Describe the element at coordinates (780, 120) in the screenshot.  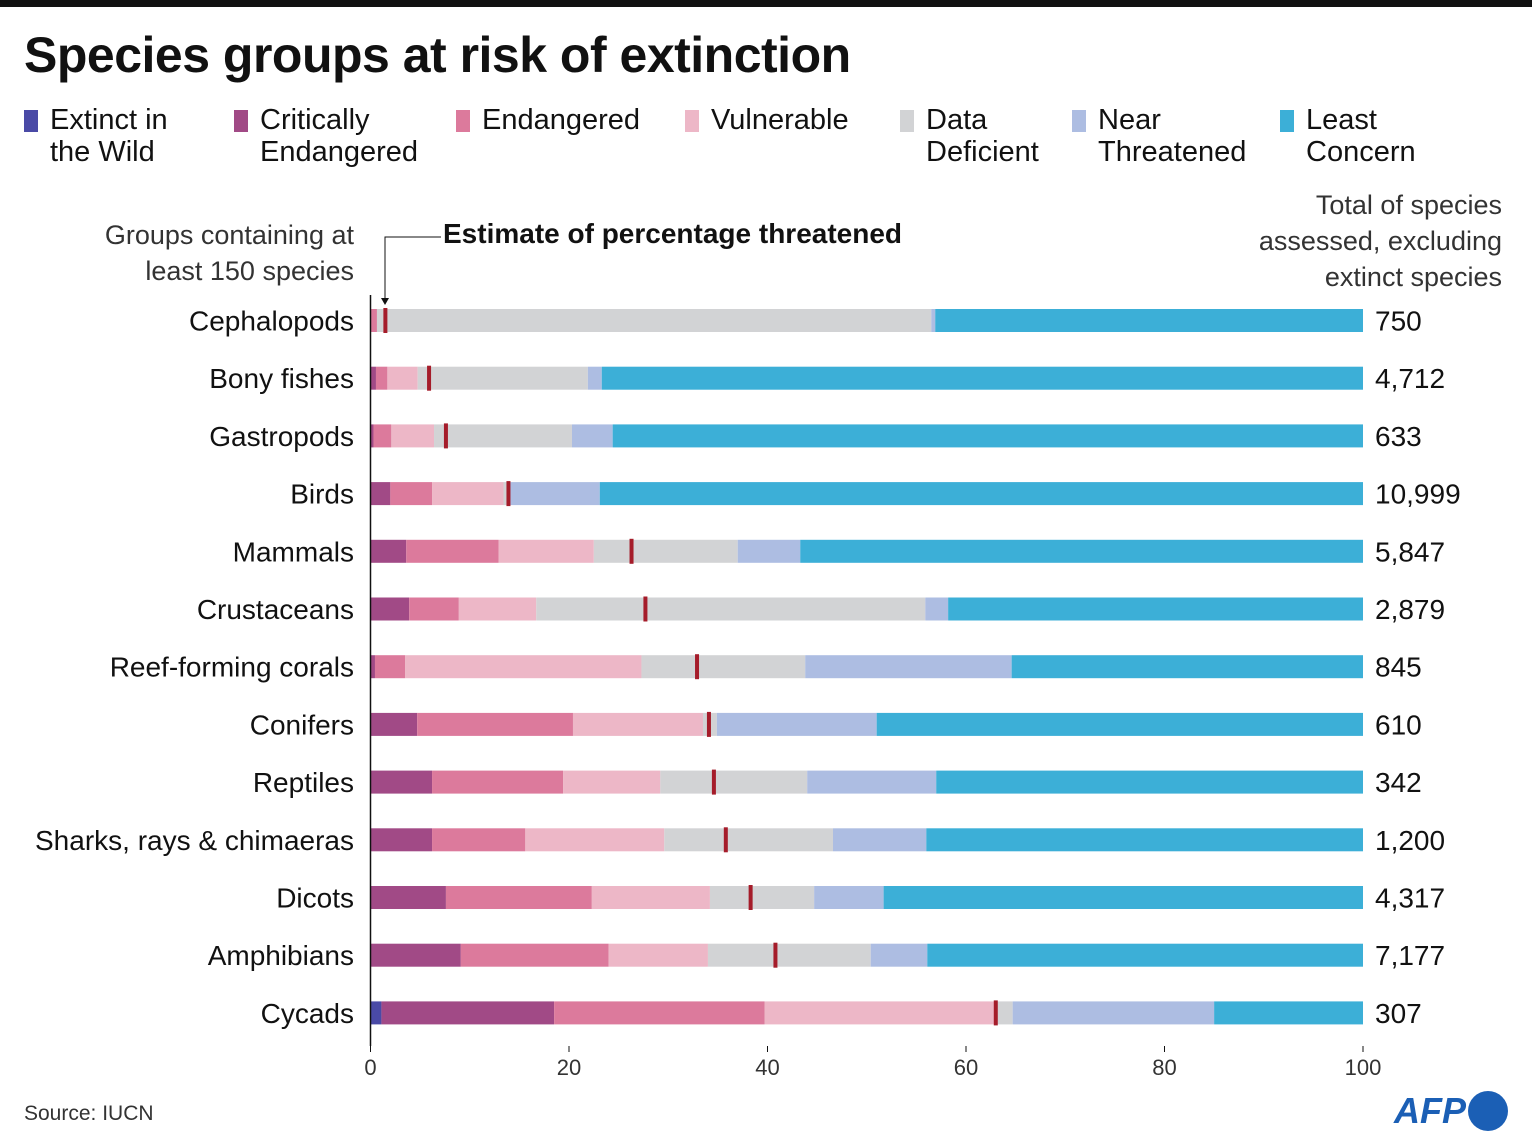
I see `legend-label: Vulnerable` at that location.